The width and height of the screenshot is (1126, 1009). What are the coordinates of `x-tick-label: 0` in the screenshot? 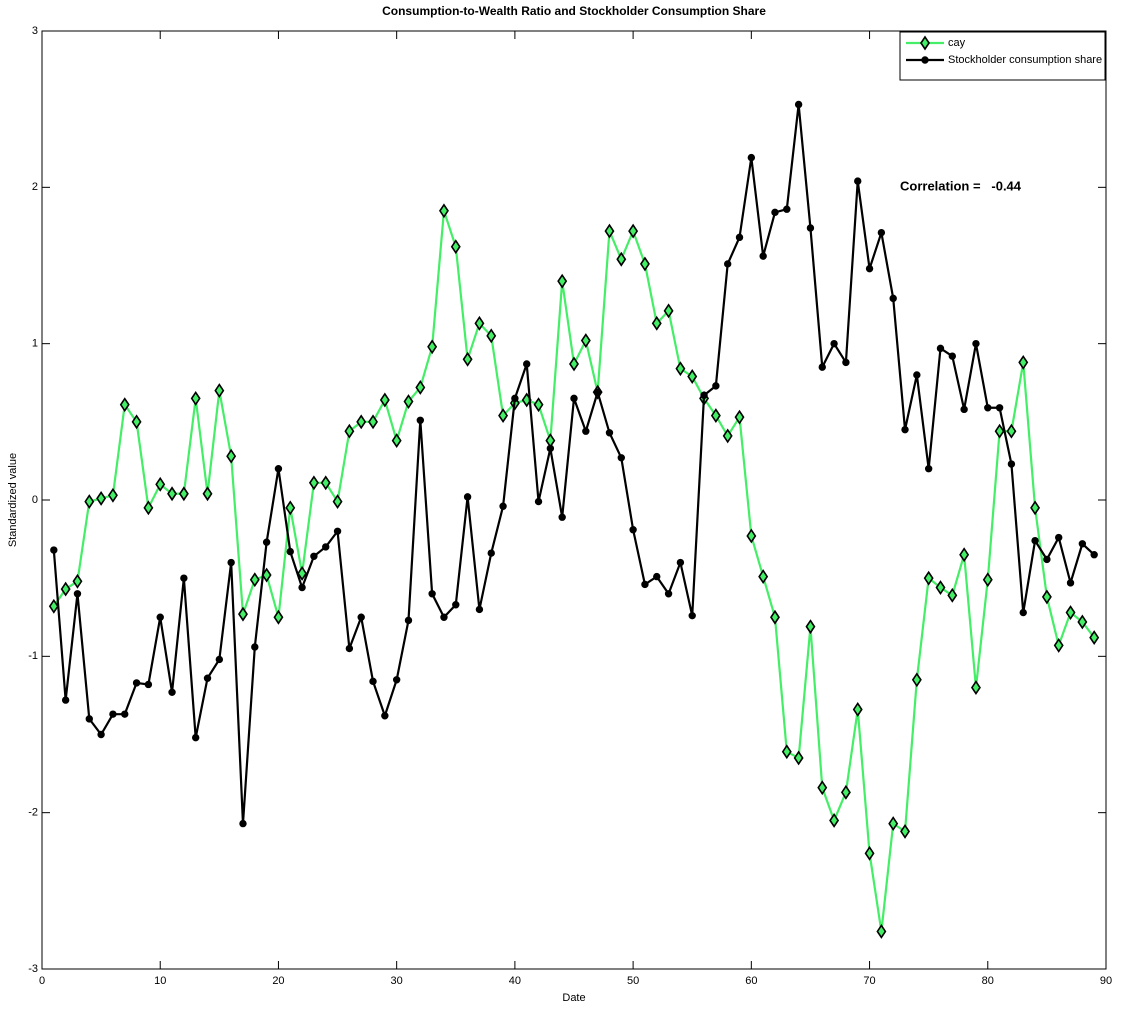 It's located at (42, 981).